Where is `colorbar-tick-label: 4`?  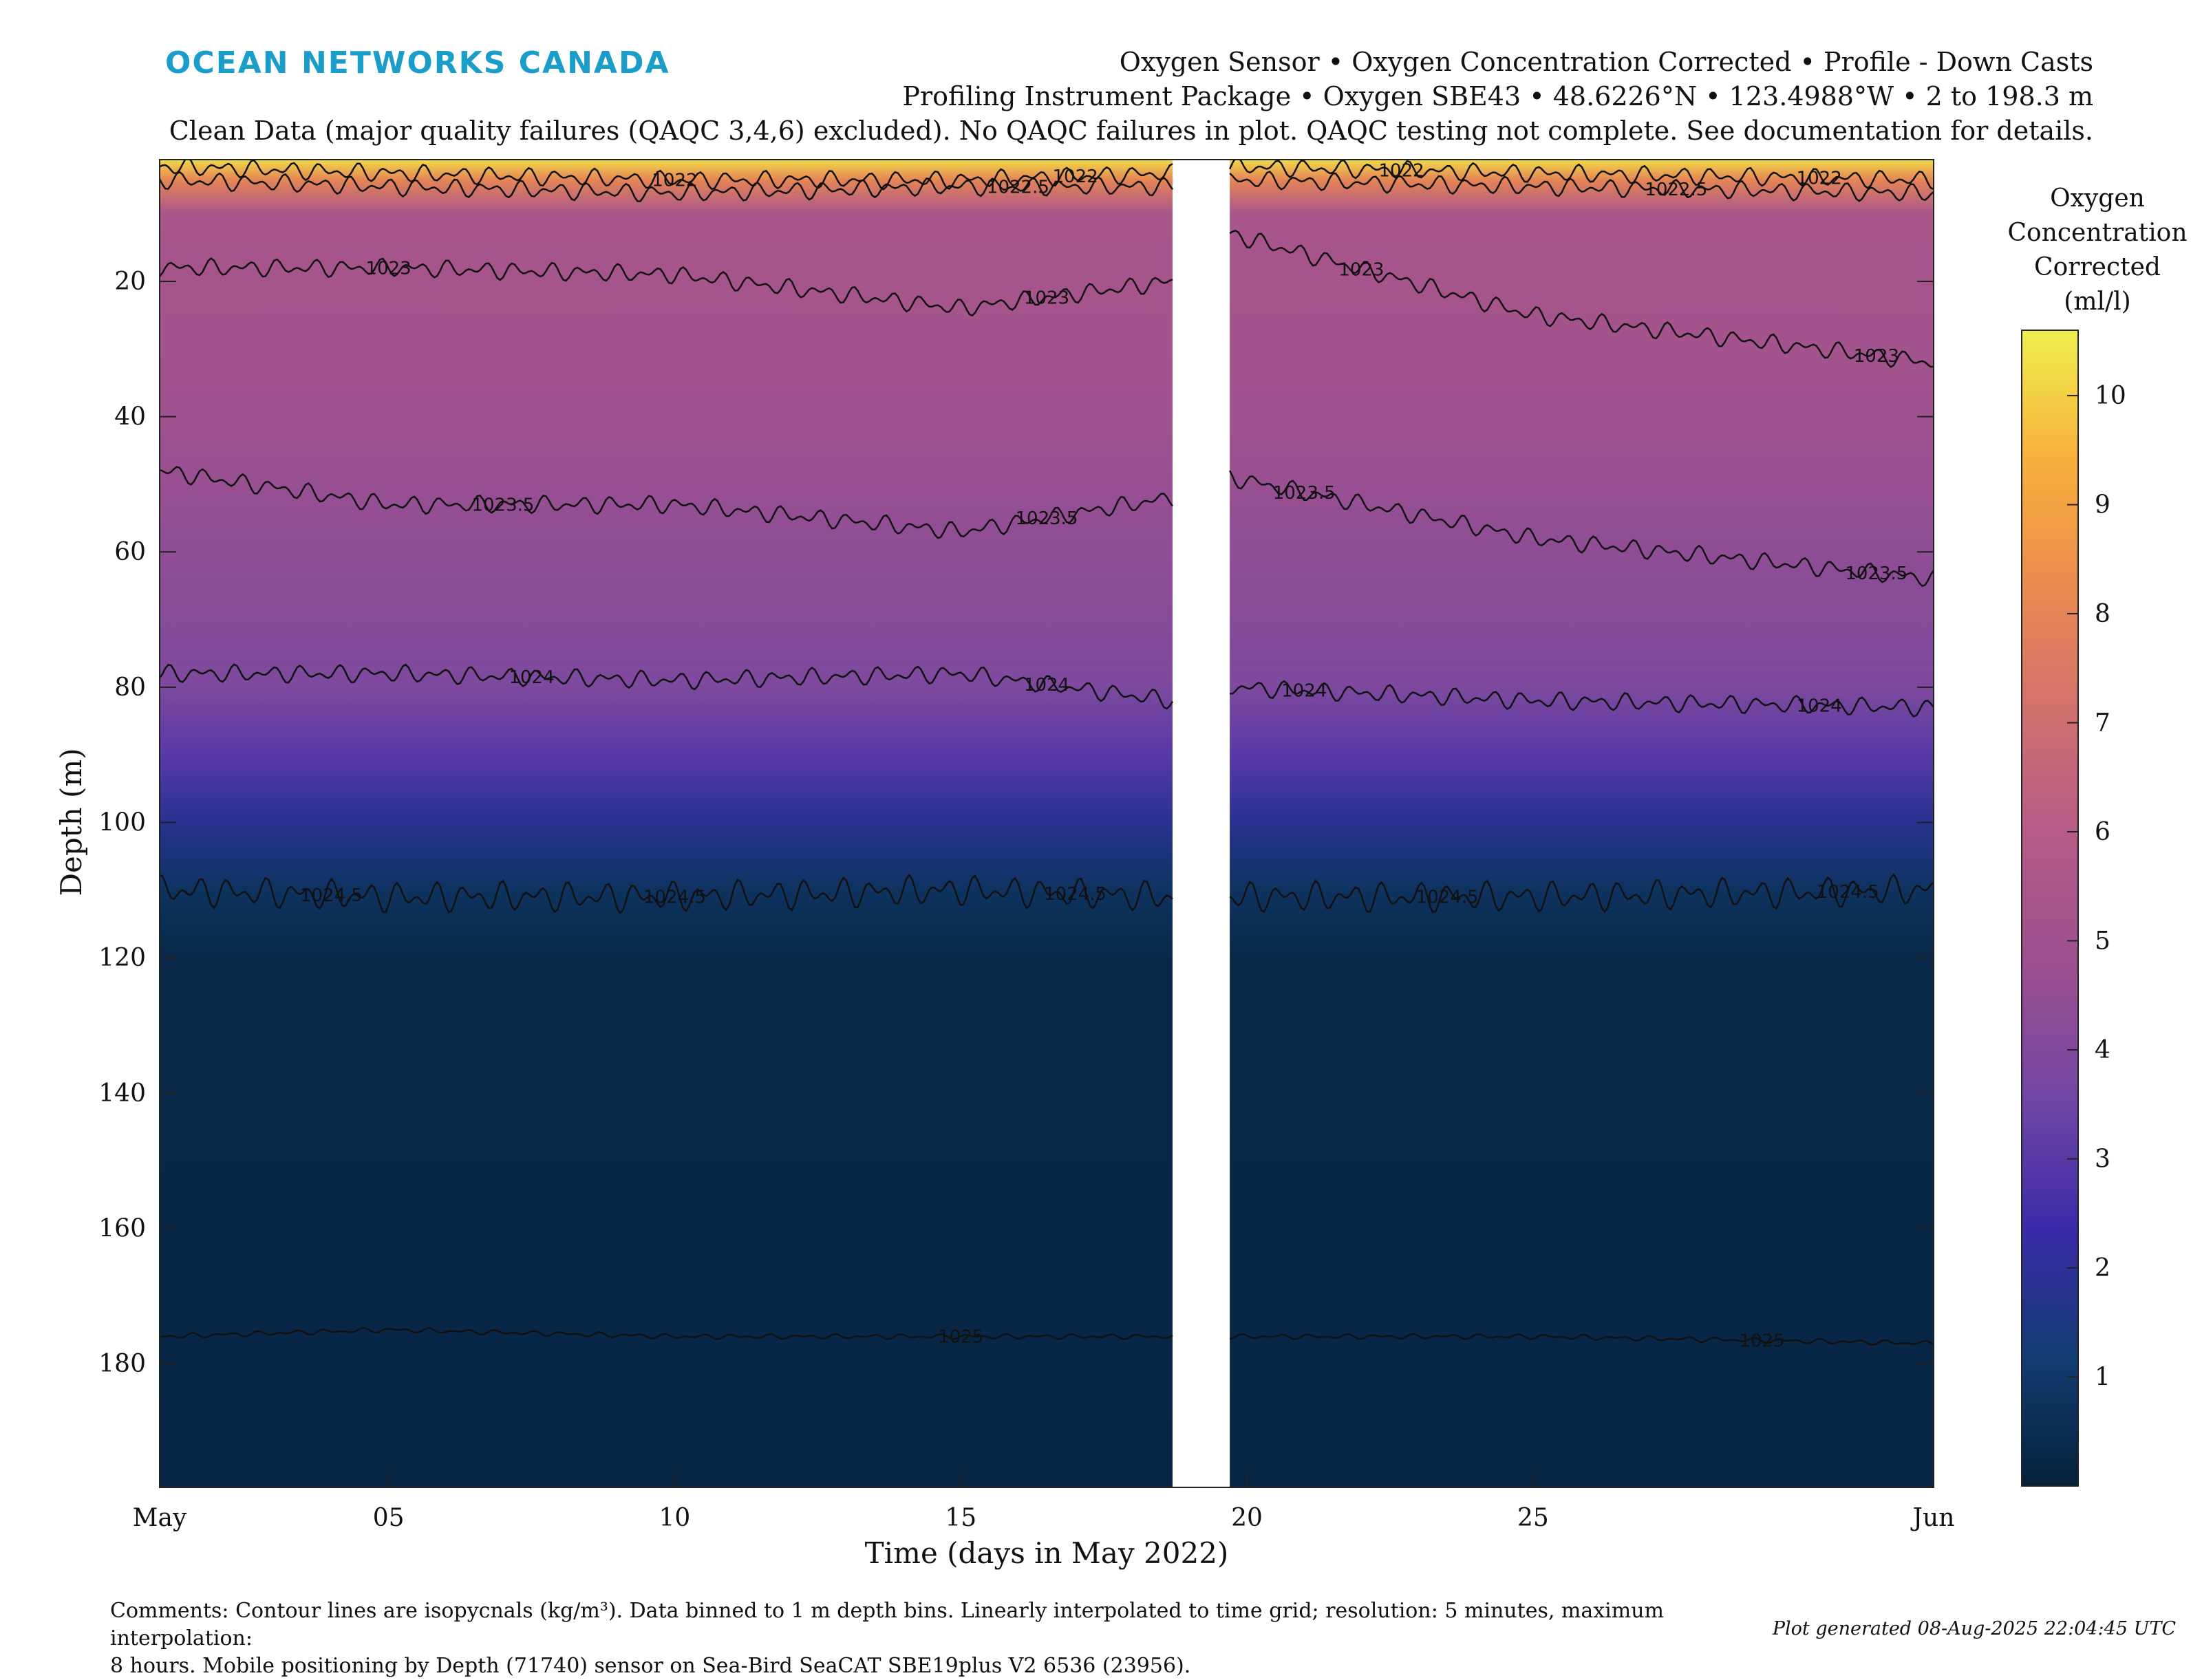 colorbar-tick-label: 4 is located at coordinates (2102, 1050).